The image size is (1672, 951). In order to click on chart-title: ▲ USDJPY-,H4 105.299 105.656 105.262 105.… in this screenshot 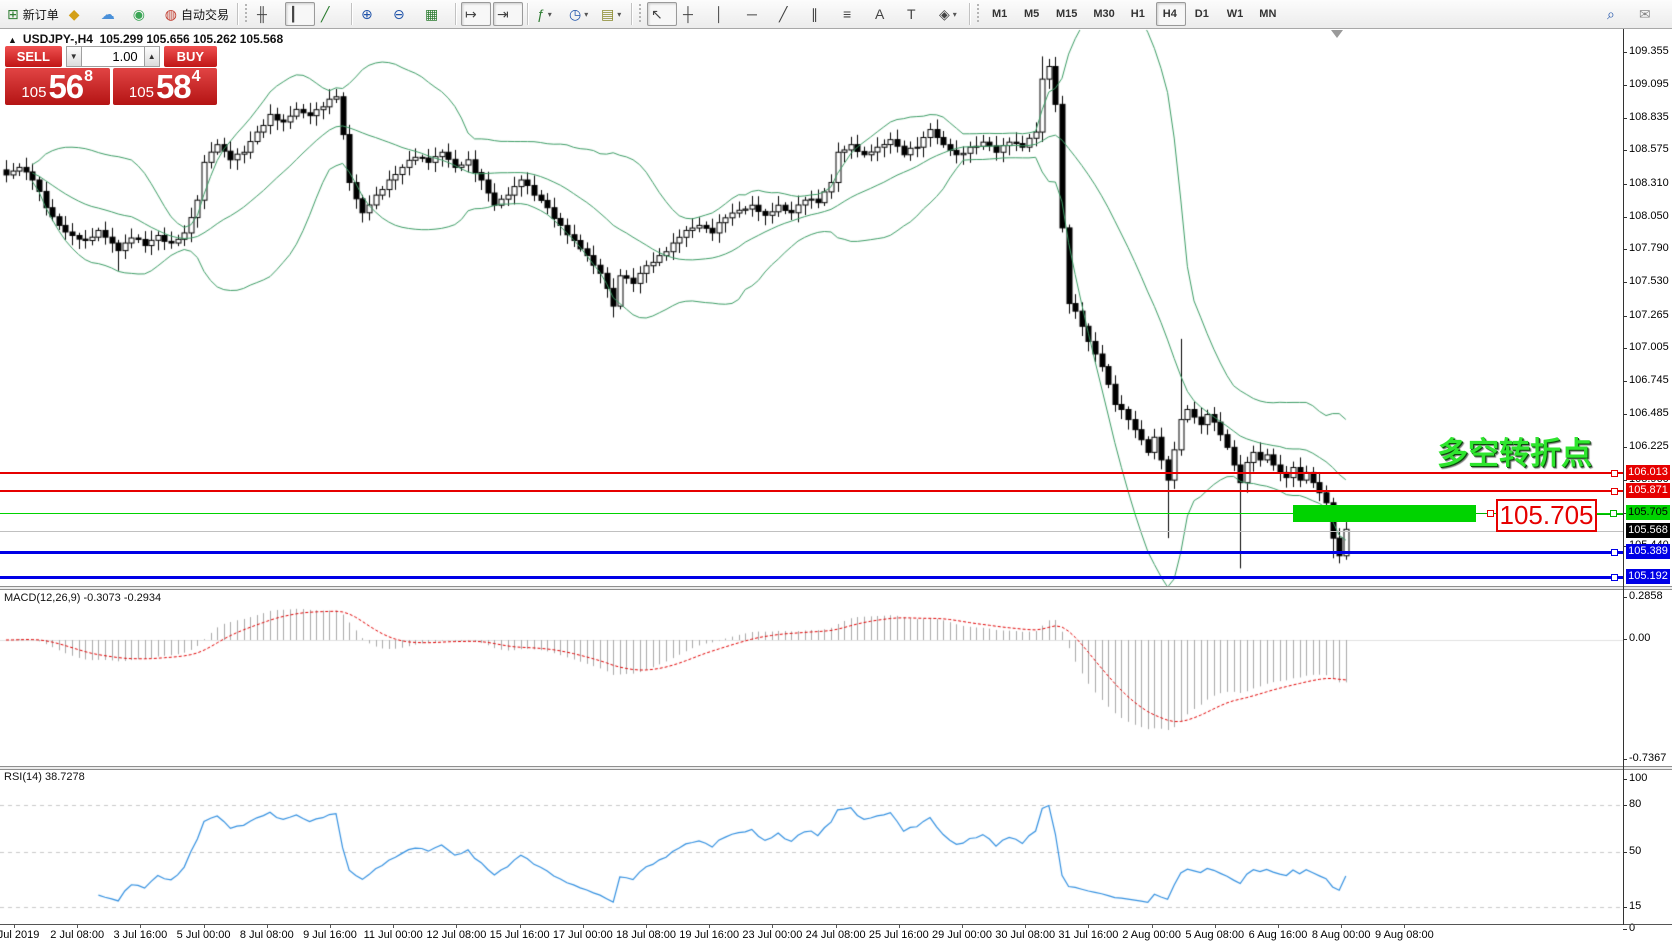, I will do `click(145, 39)`.